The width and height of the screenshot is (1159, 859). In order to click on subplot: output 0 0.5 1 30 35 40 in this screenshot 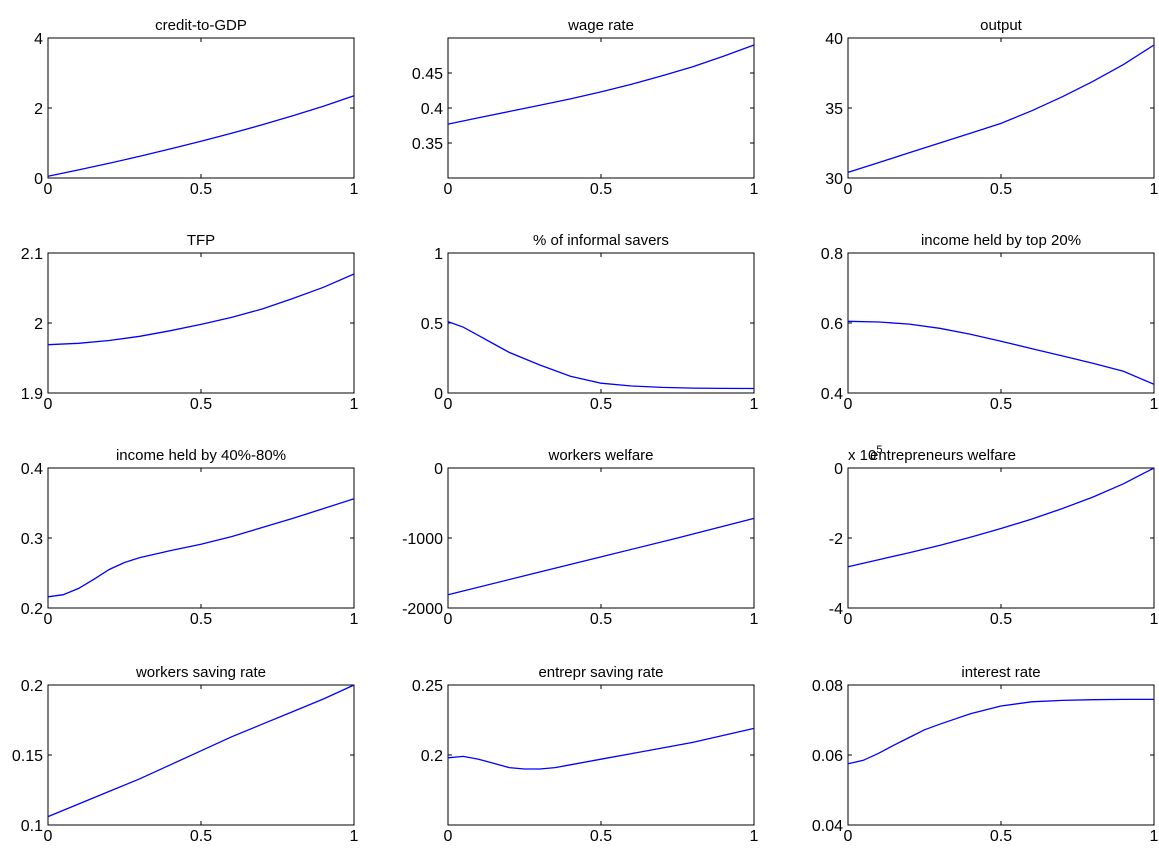, I will do `click(991, 107)`.